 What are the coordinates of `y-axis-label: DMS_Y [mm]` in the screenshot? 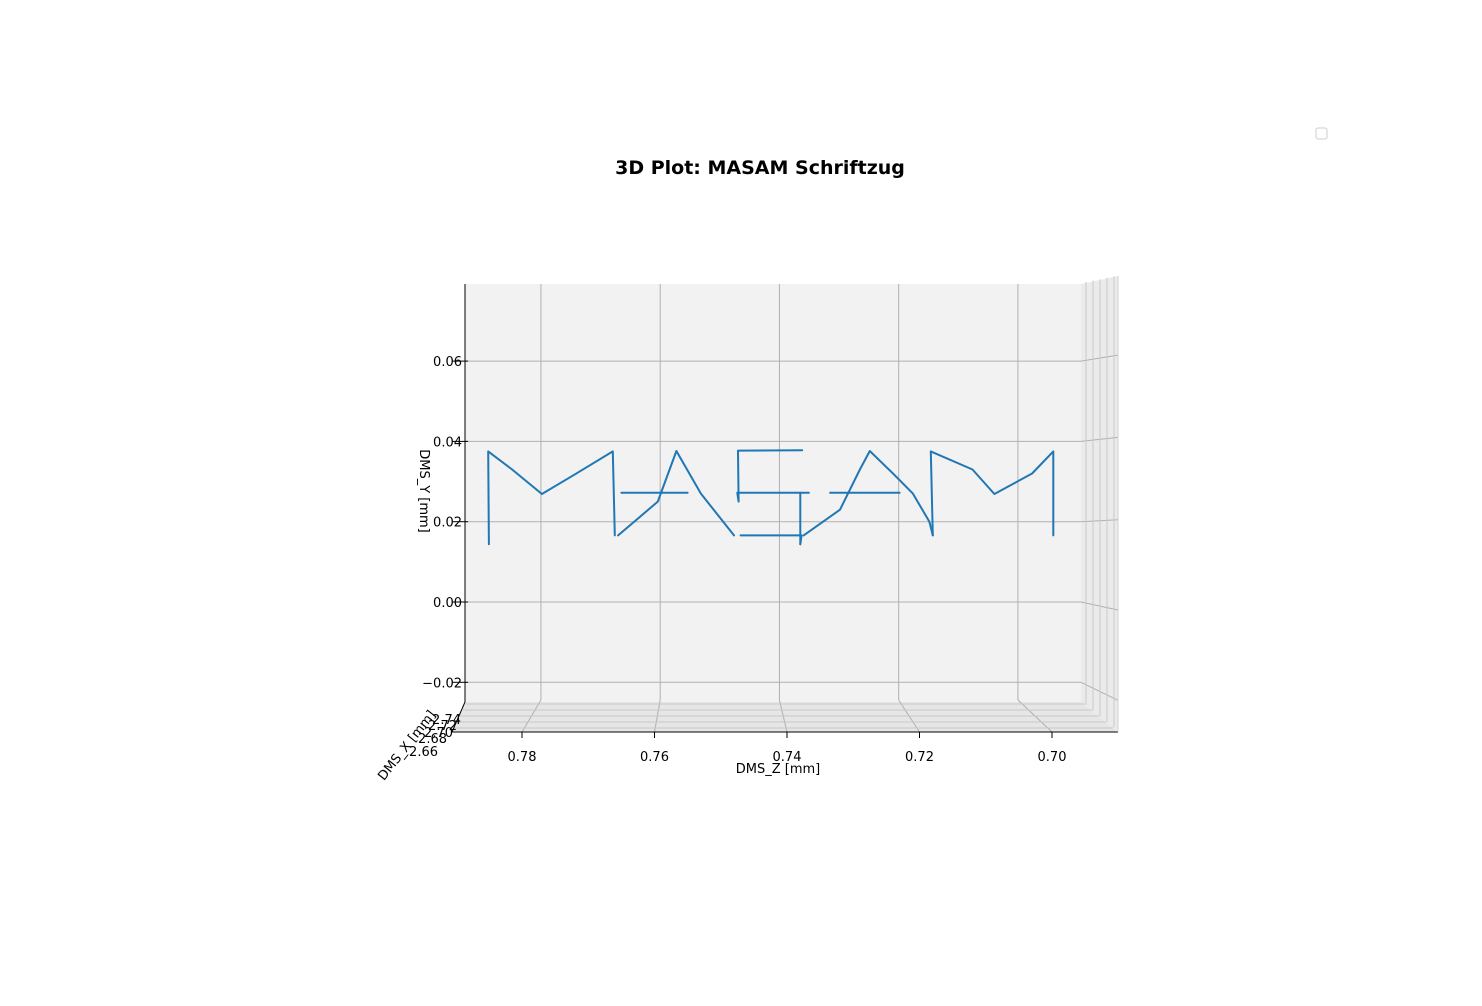 It's located at (423, 491).